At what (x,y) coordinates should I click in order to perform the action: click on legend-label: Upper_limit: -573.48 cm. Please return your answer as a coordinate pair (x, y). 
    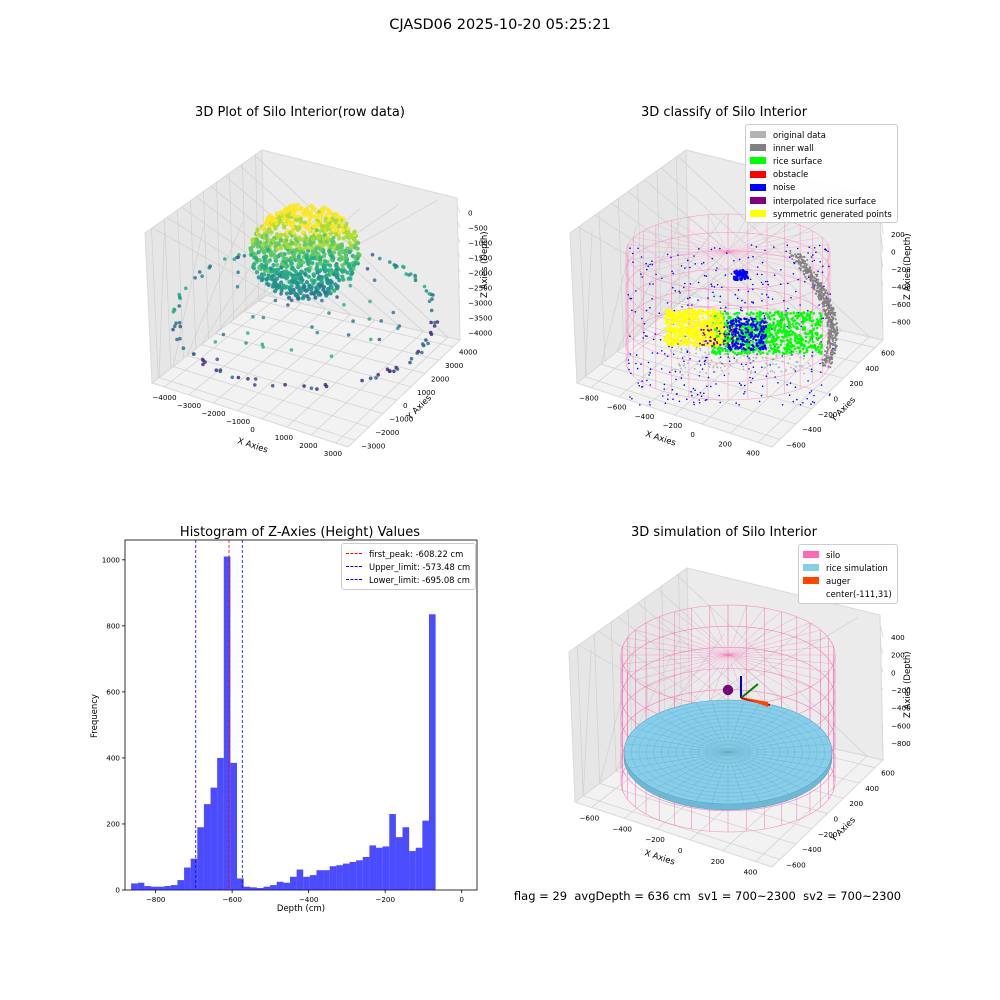
    Looking at the image, I should click on (420, 566).